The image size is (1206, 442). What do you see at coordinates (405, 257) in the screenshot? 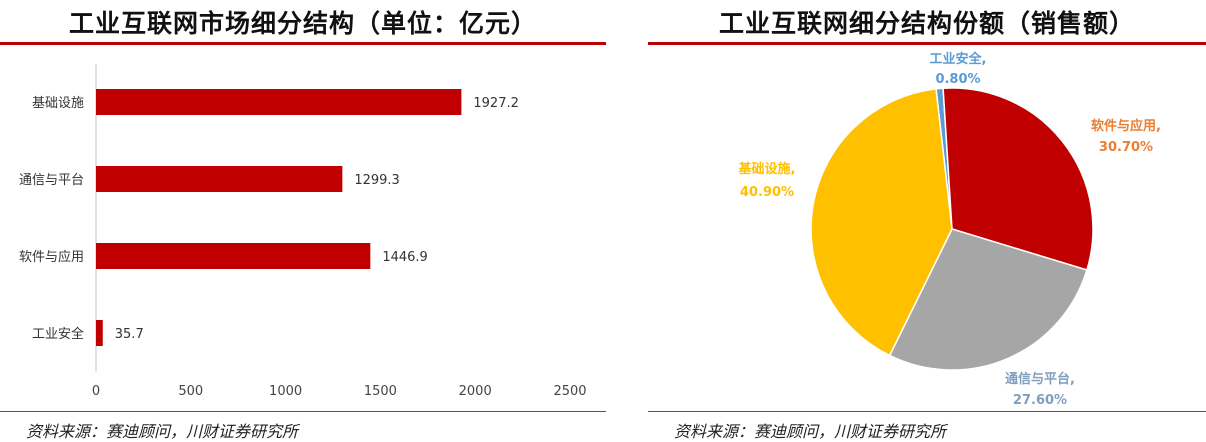
I see `value-label: 1446.9` at bounding box center [405, 257].